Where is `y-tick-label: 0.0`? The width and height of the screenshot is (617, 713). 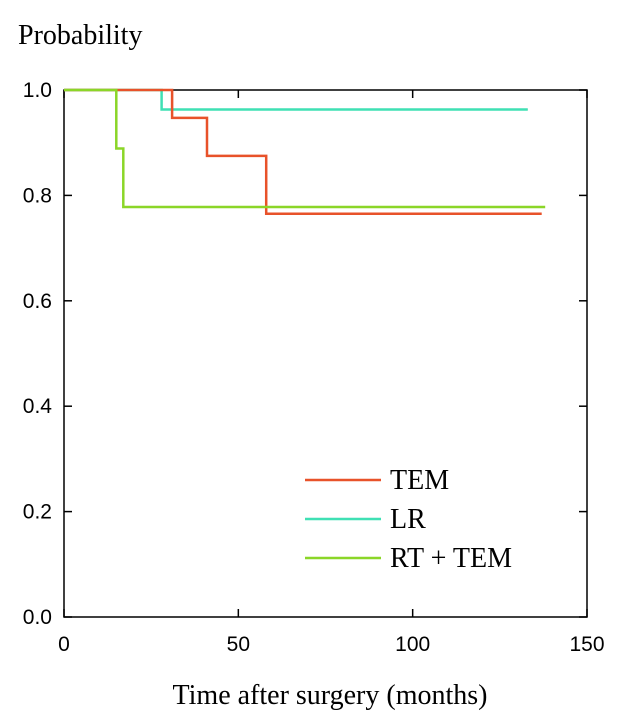 y-tick-label: 0.0 is located at coordinates (37, 617).